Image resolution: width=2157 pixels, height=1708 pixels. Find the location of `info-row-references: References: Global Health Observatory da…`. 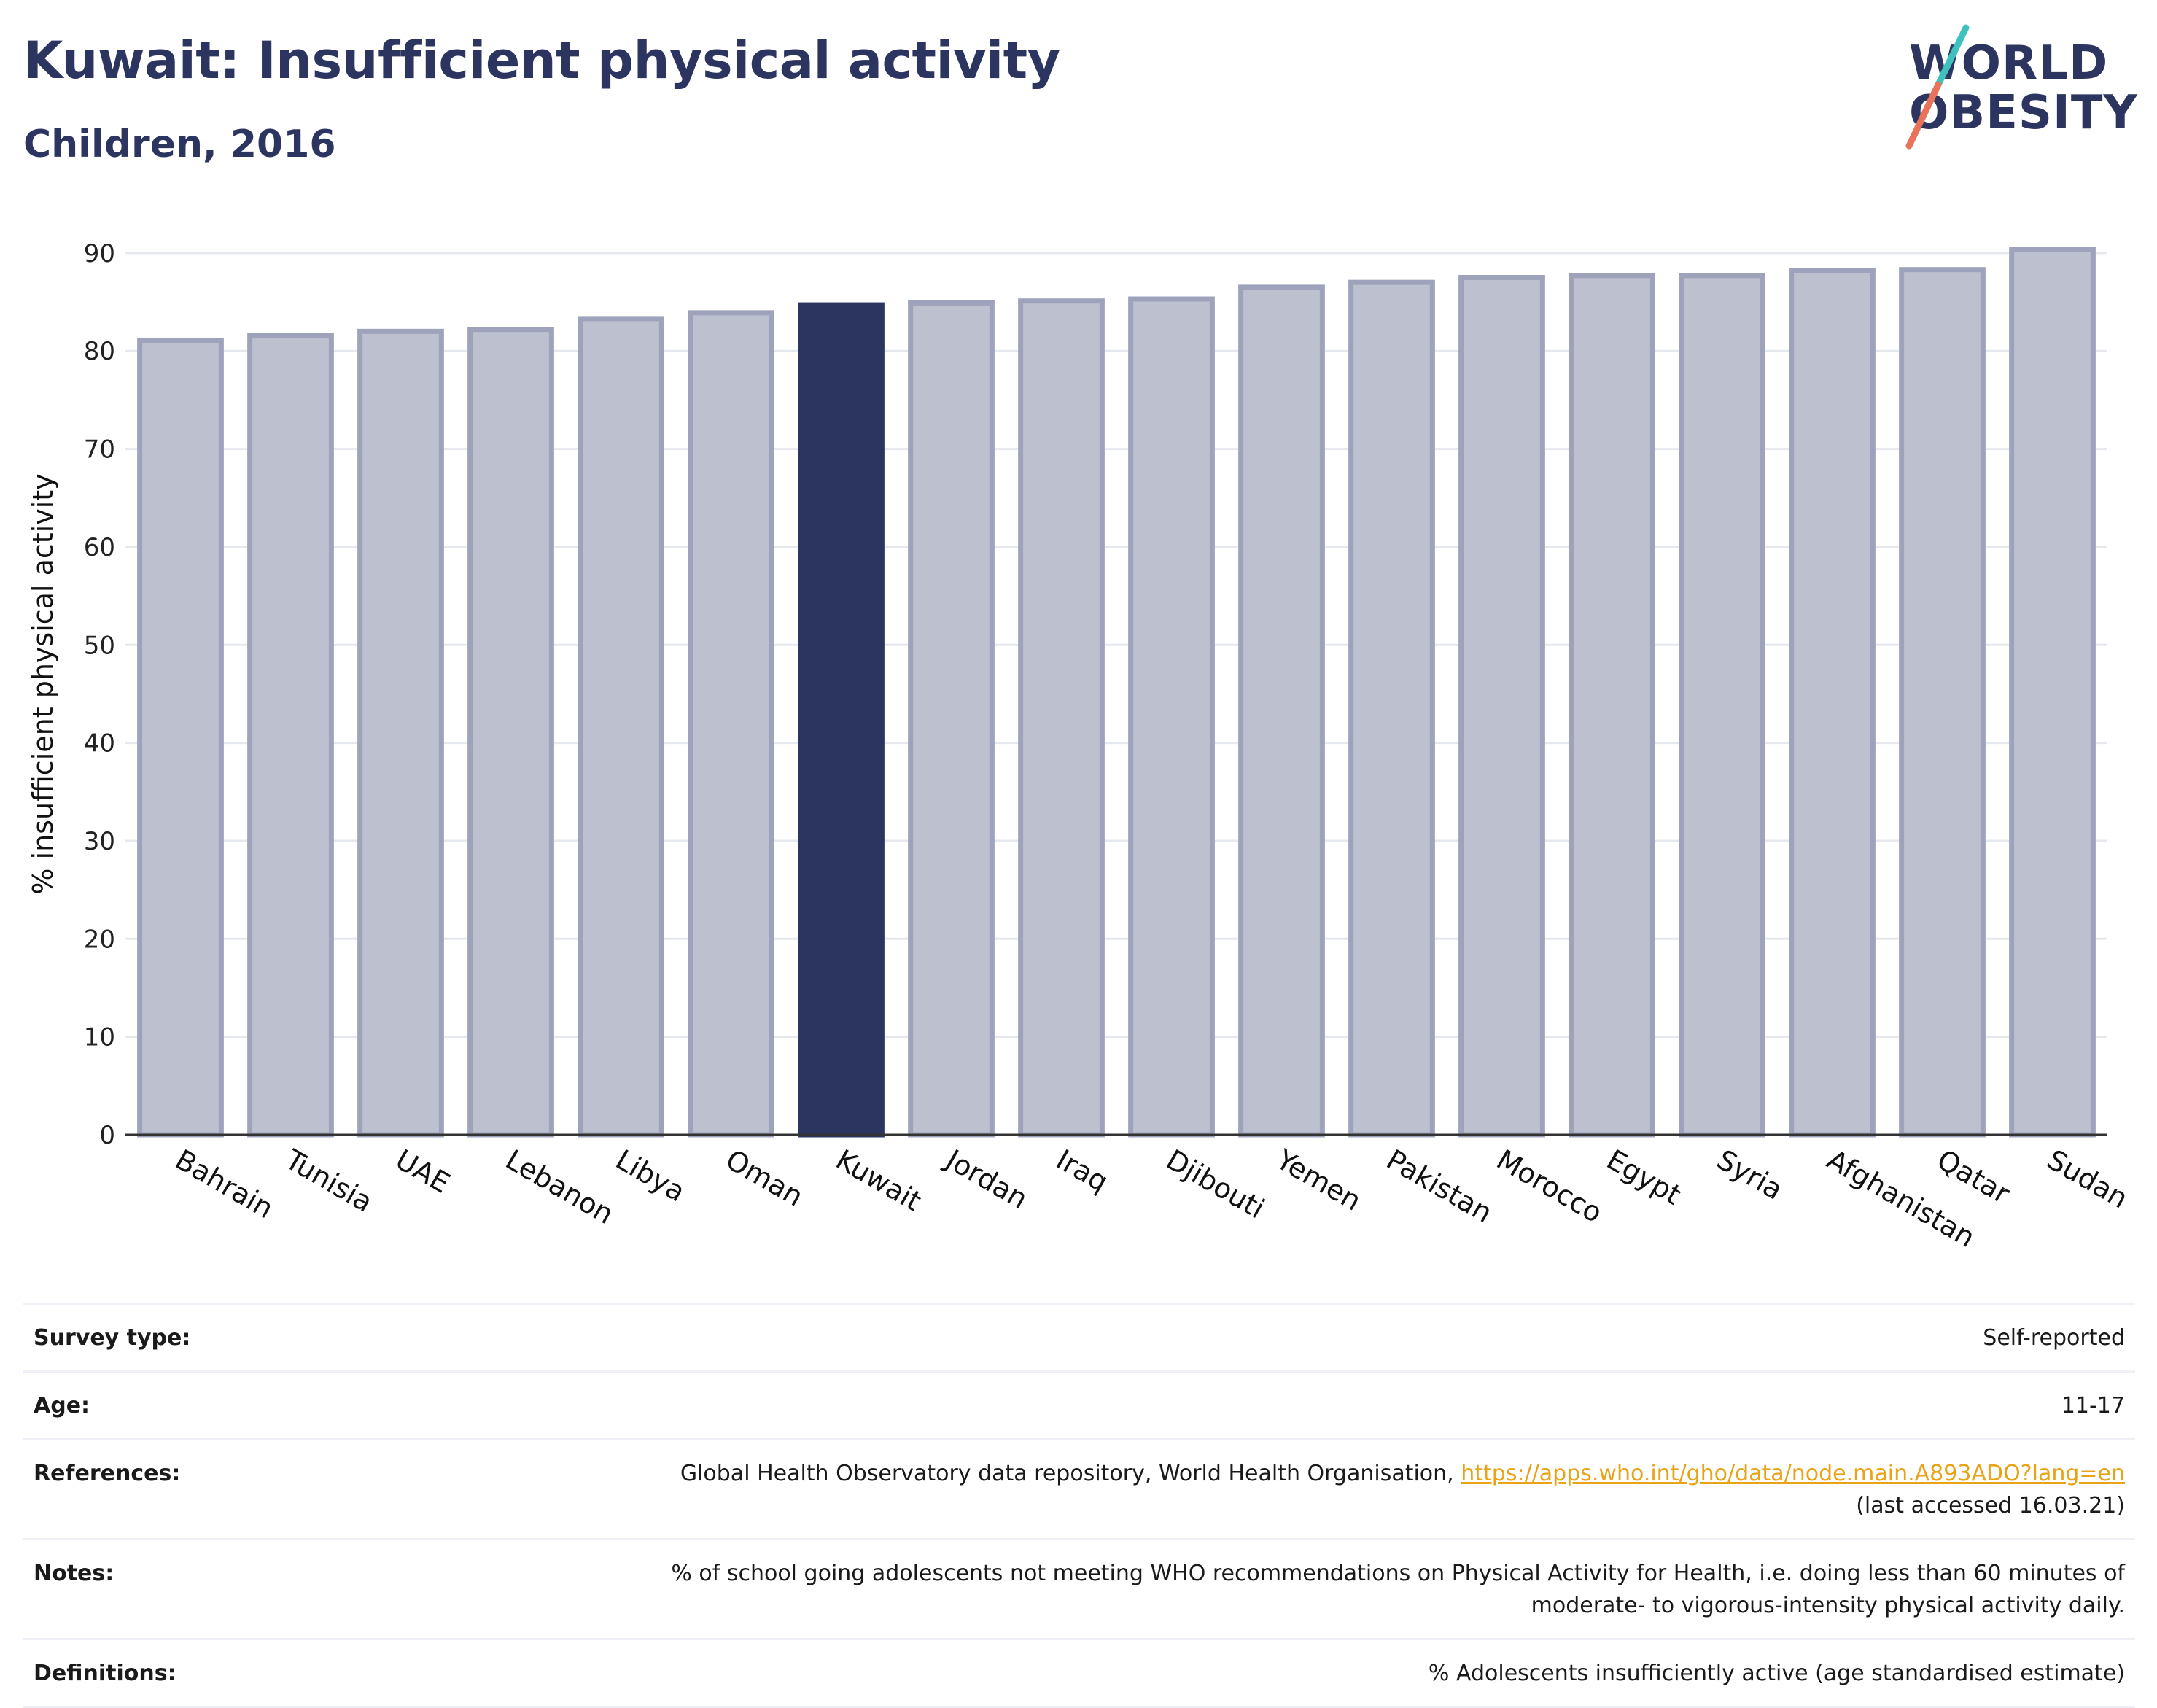

info-row-references: References: Global Health Observatory da… is located at coordinates (1079, 1490).